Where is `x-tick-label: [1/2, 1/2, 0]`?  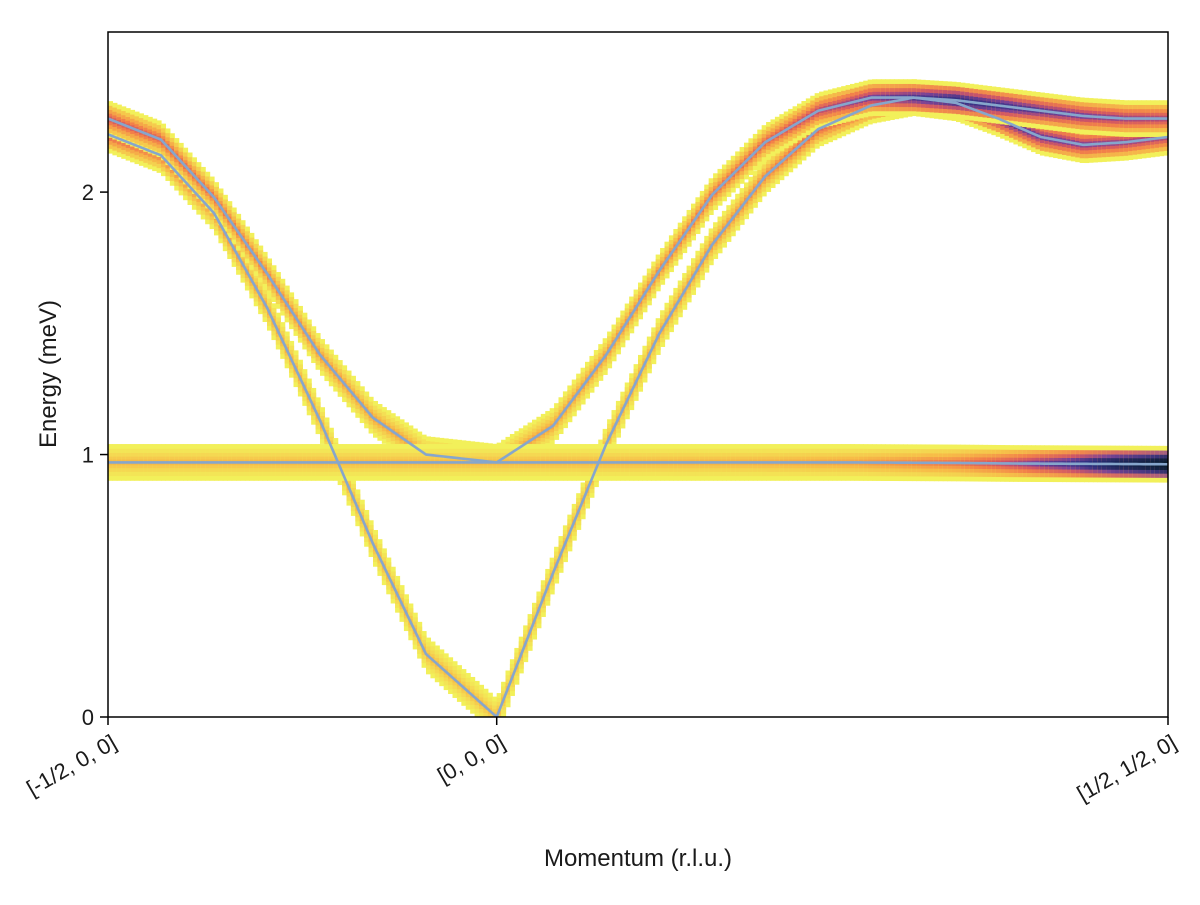
x-tick-label: [1/2, 1/2, 0] is located at coordinates (1127, 768).